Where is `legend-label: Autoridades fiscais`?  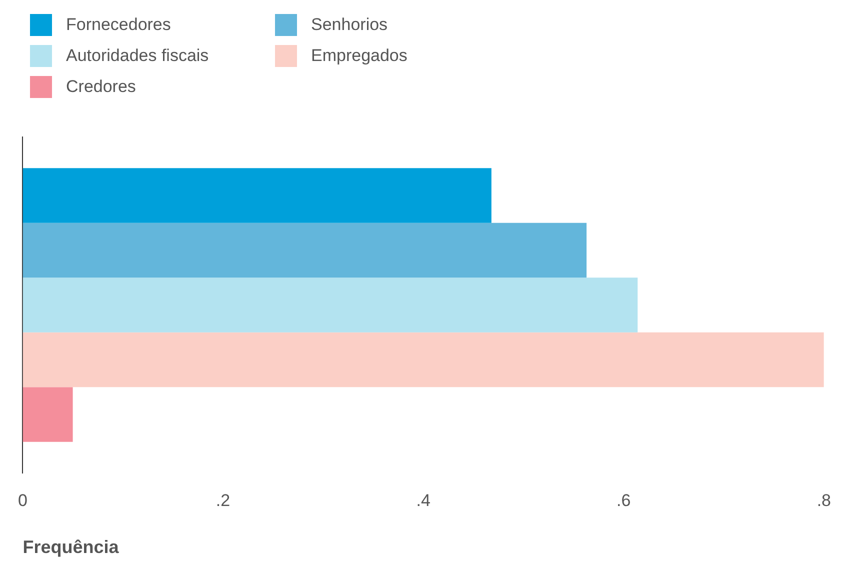
legend-label: Autoridades fiscais is located at coordinates (137, 56).